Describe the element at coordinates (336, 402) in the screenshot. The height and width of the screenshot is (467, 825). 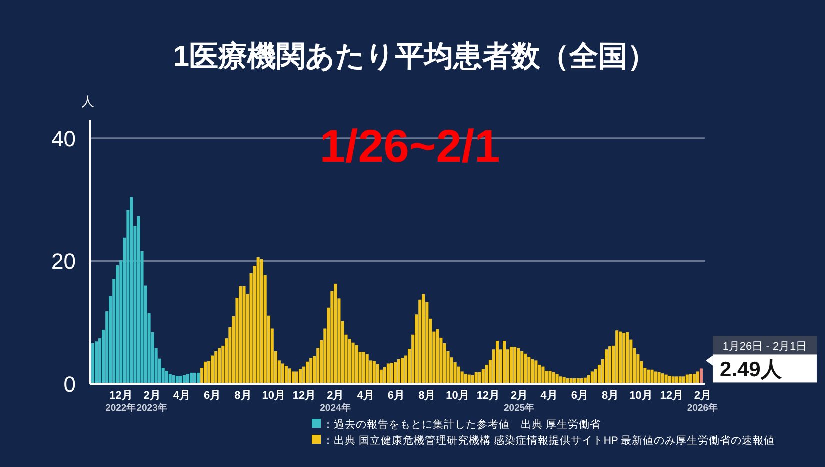
I see `x-tick-label: 2月 2024年` at that location.